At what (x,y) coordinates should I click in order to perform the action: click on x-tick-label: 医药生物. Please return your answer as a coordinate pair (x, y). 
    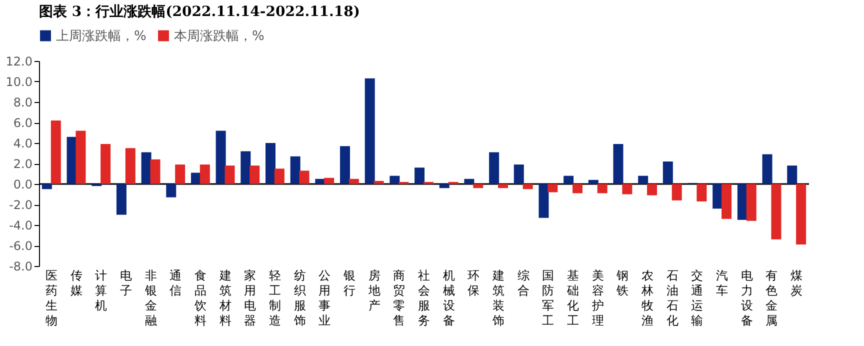
    Looking at the image, I should click on (51, 298).